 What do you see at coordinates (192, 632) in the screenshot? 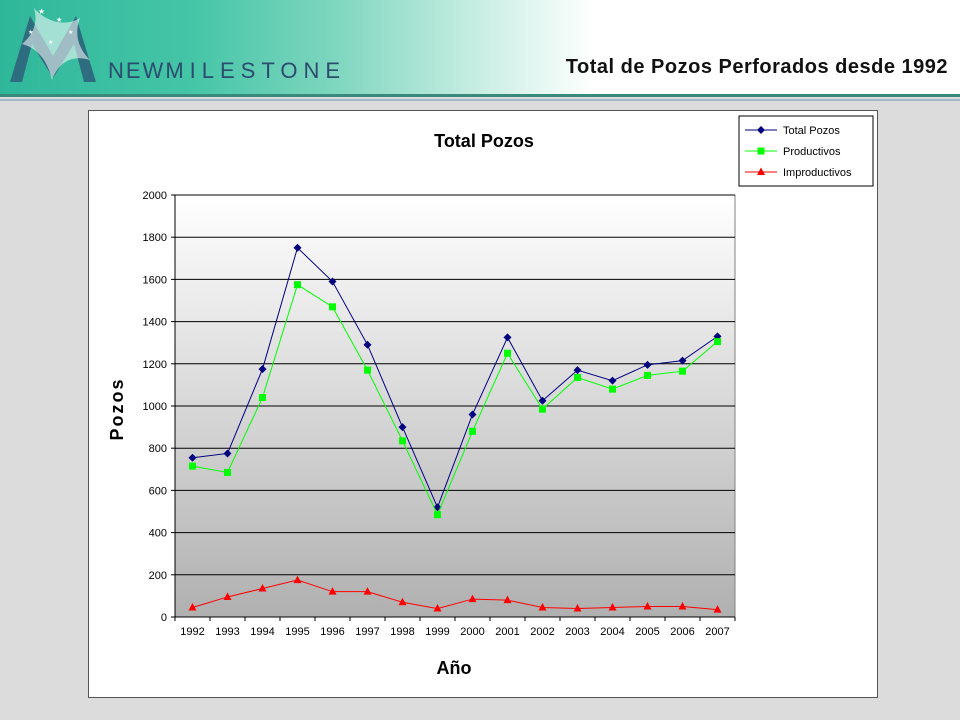
I see `x-tick-label: 1992` at bounding box center [192, 632].